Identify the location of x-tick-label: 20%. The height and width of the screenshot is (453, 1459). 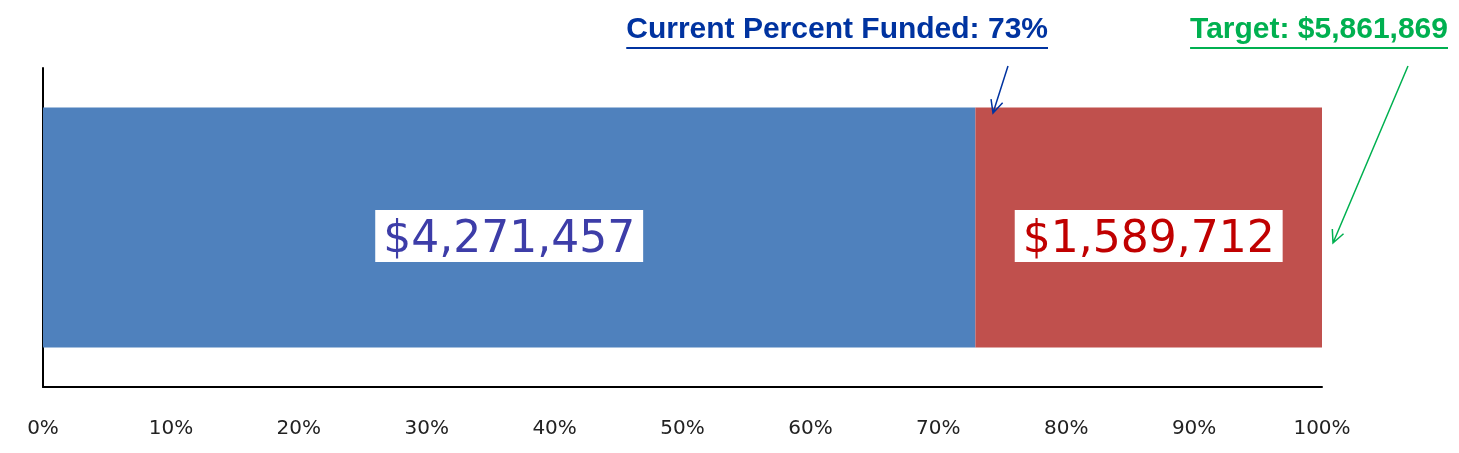
(299, 427).